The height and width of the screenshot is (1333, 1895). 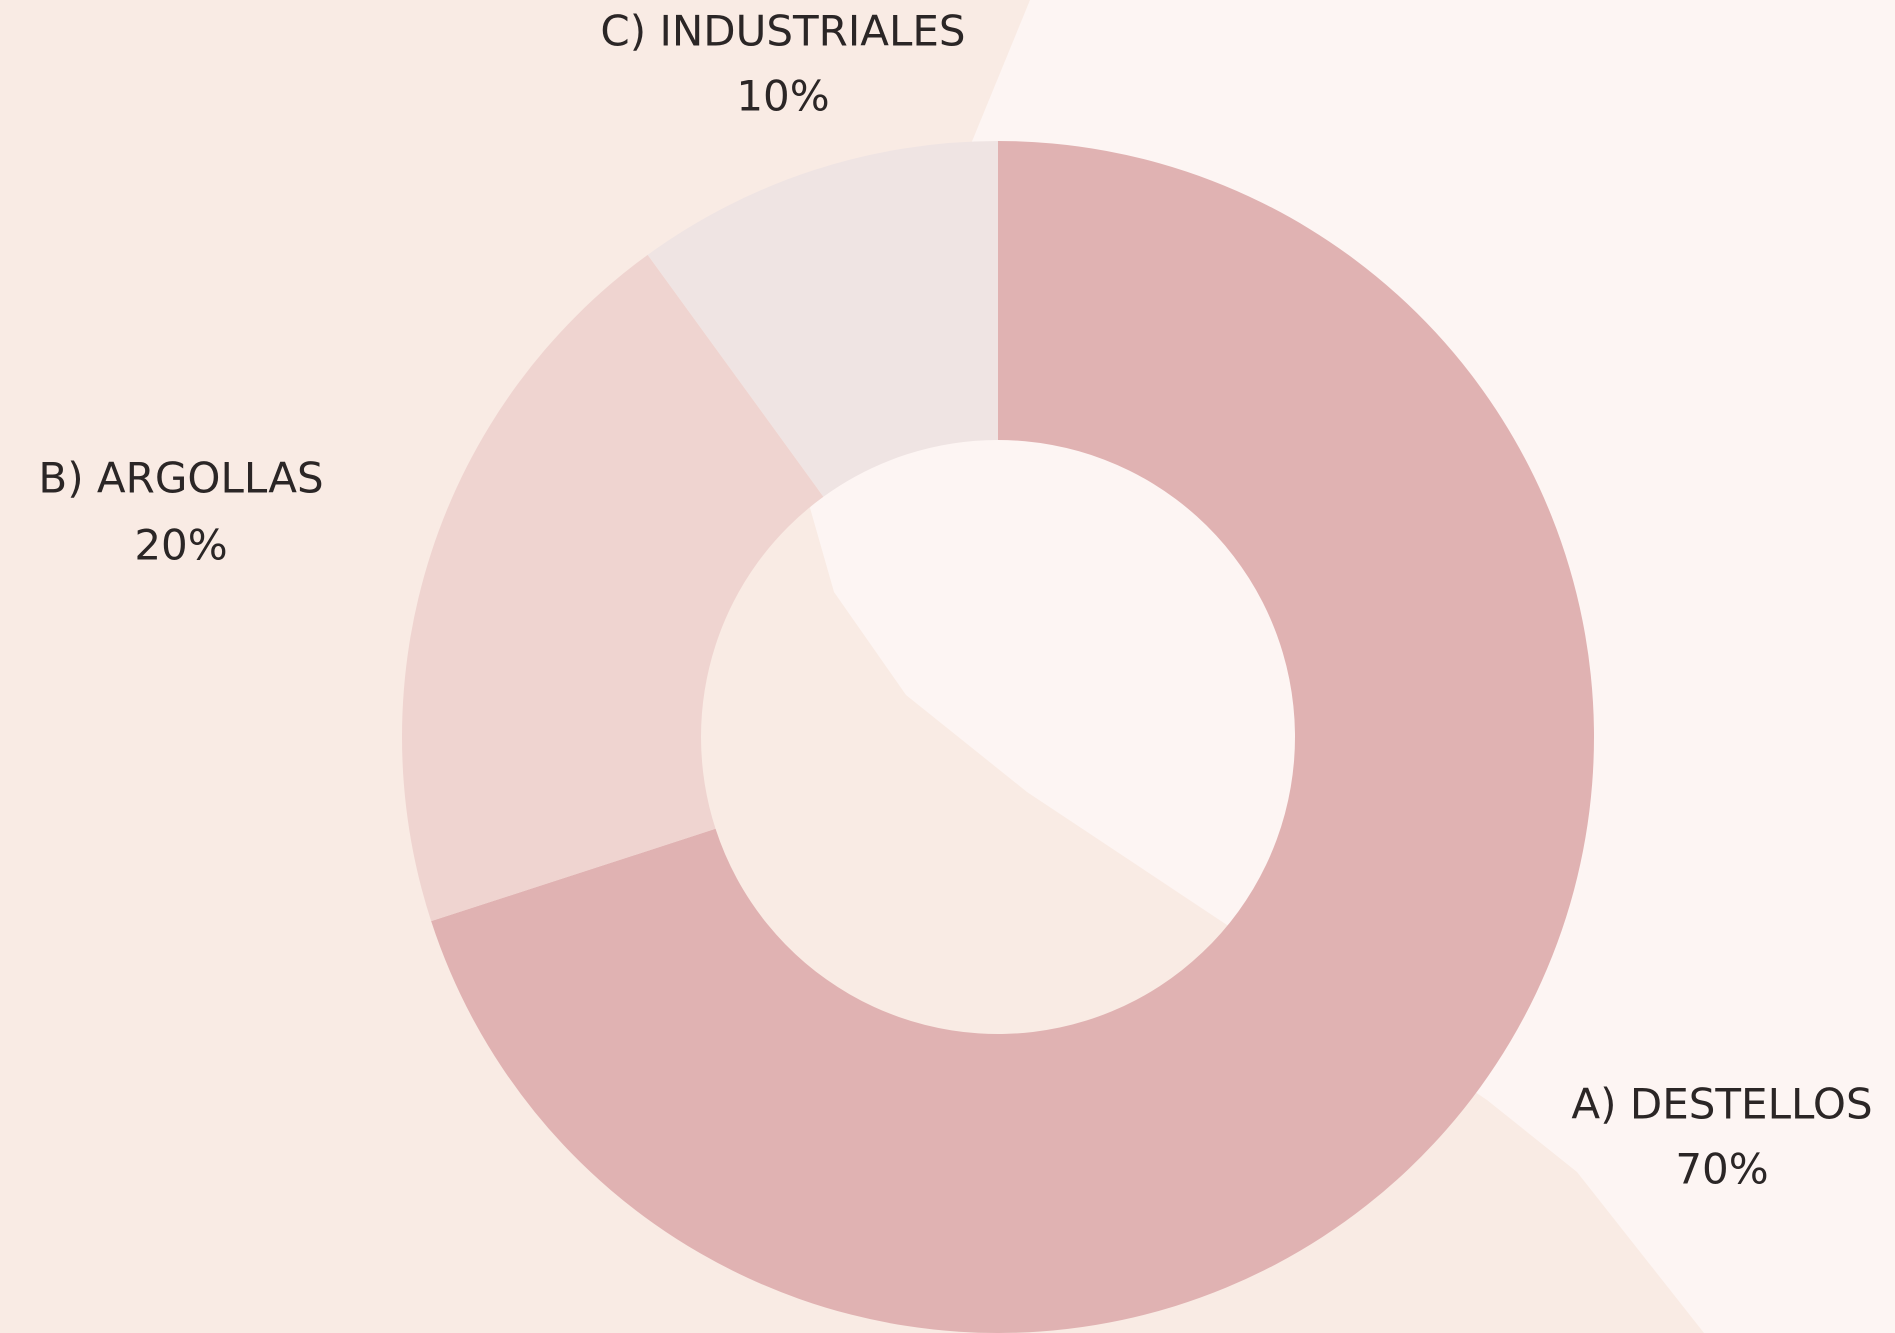 I want to click on slice-category-label: B) ARGOLLAS, so click(x=180, y=478).